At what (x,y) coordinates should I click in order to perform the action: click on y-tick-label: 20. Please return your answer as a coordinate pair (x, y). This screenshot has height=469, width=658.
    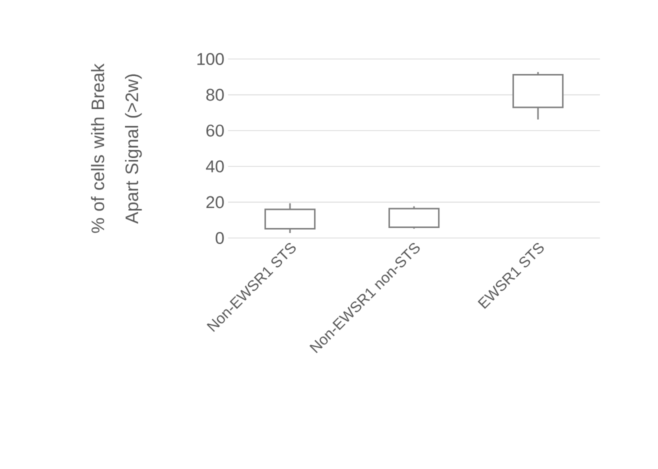
    Looking at the image, I should click on (215, 202).